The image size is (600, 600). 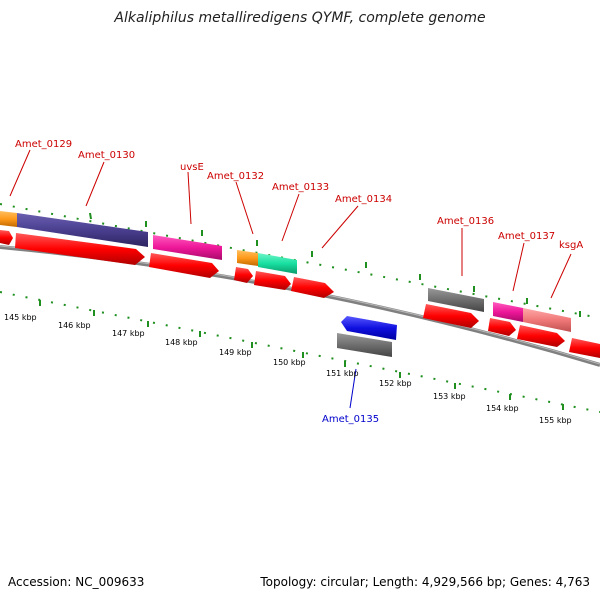 I want to click on gene-label-ametr-0134: Amet_0134, so click(x=363, y=199).